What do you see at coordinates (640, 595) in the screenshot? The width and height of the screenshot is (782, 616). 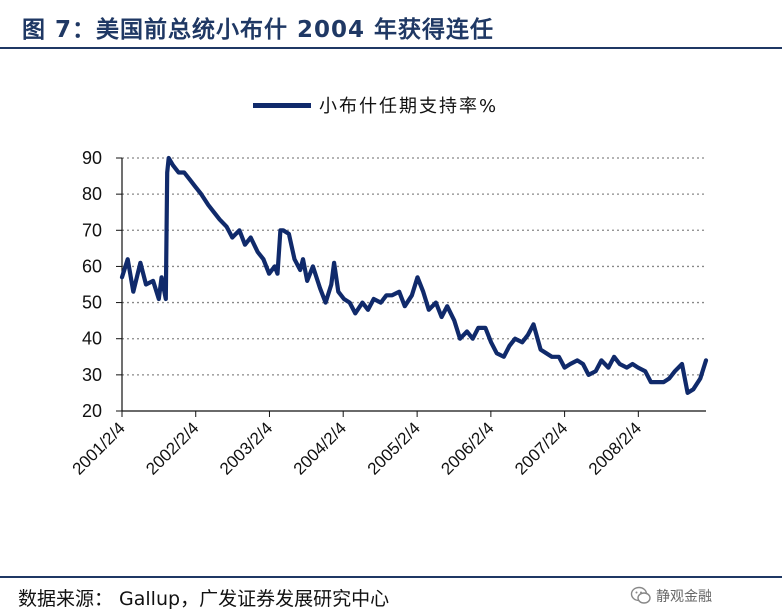 I see `wechat-icon` at bounding box center [640, 595].